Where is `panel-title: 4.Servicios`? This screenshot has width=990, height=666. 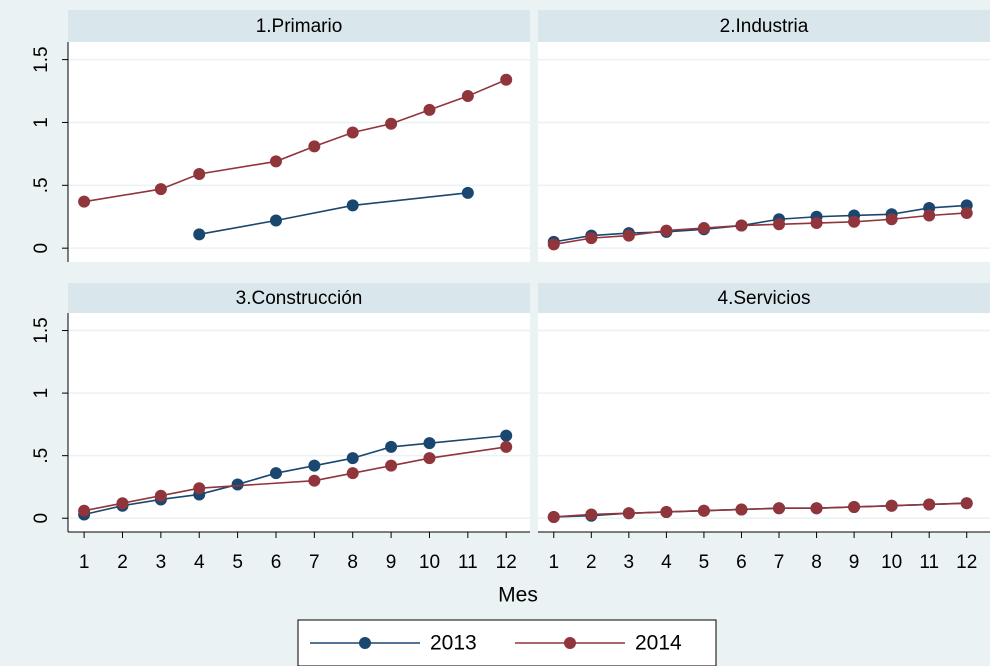 panel-title: 4.Servicios is located at coordinates (764, 298).